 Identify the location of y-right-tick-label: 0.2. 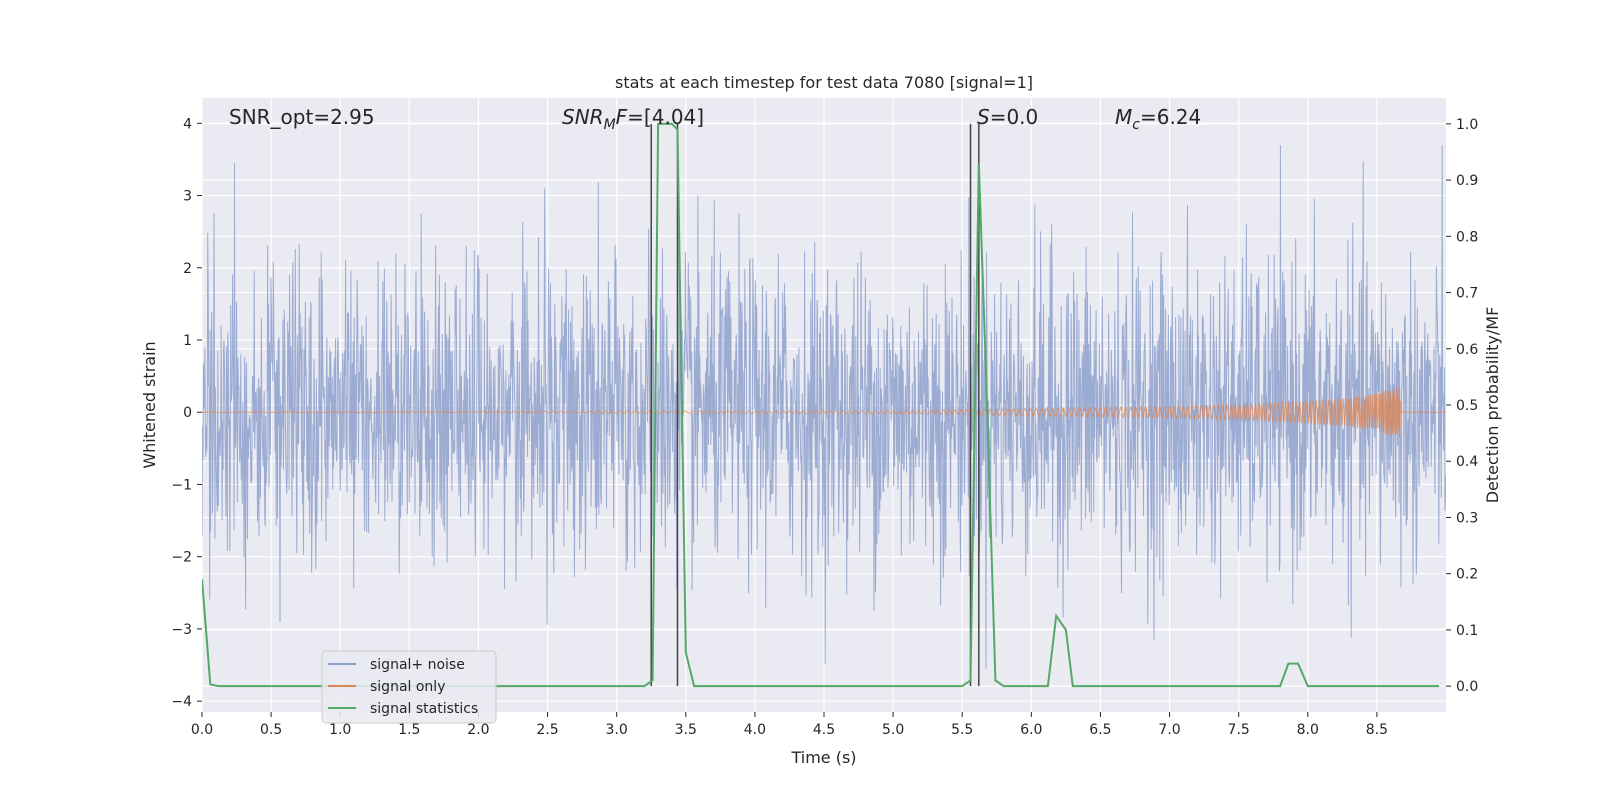
(1467, 575).